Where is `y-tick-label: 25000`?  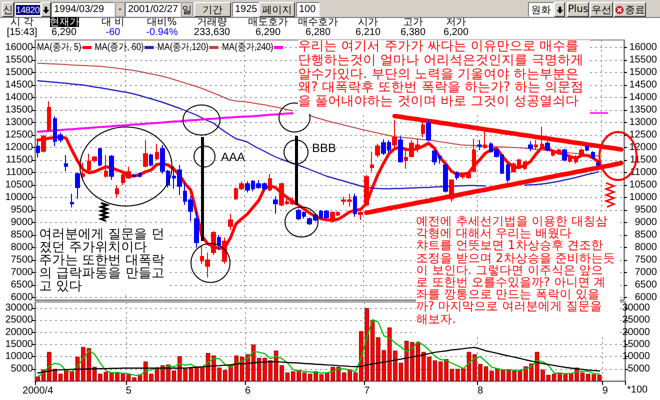 y-tick-label: 25000 is located at coordinates (19, 320).